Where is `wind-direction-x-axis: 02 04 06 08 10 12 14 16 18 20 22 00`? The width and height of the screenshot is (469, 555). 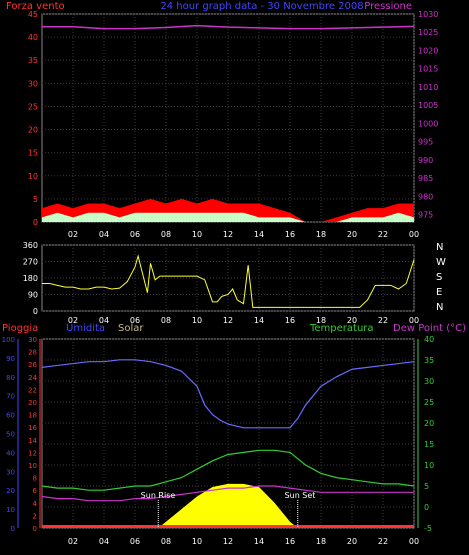
wind-direction-x-axis: 02 04 06 08 10 12 14 16 18 20 22 00 is located at coordinates (243, 320).